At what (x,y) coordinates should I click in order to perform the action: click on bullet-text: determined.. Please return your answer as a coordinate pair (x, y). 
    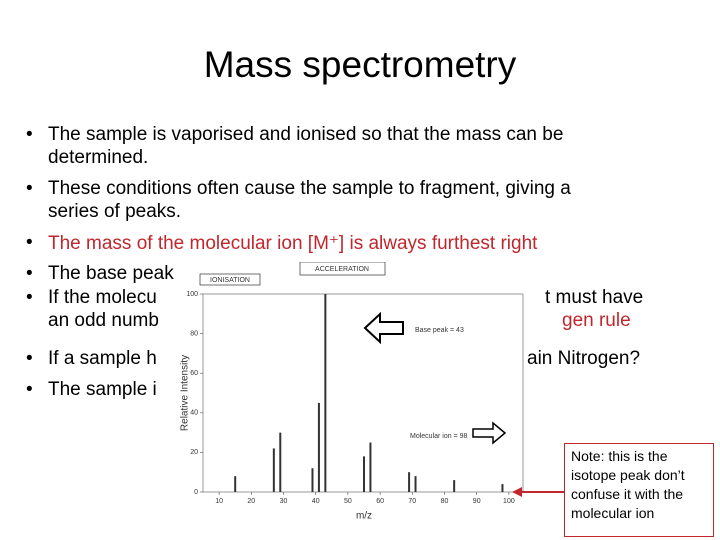
    Looking at the image, I should click on (98, 157).